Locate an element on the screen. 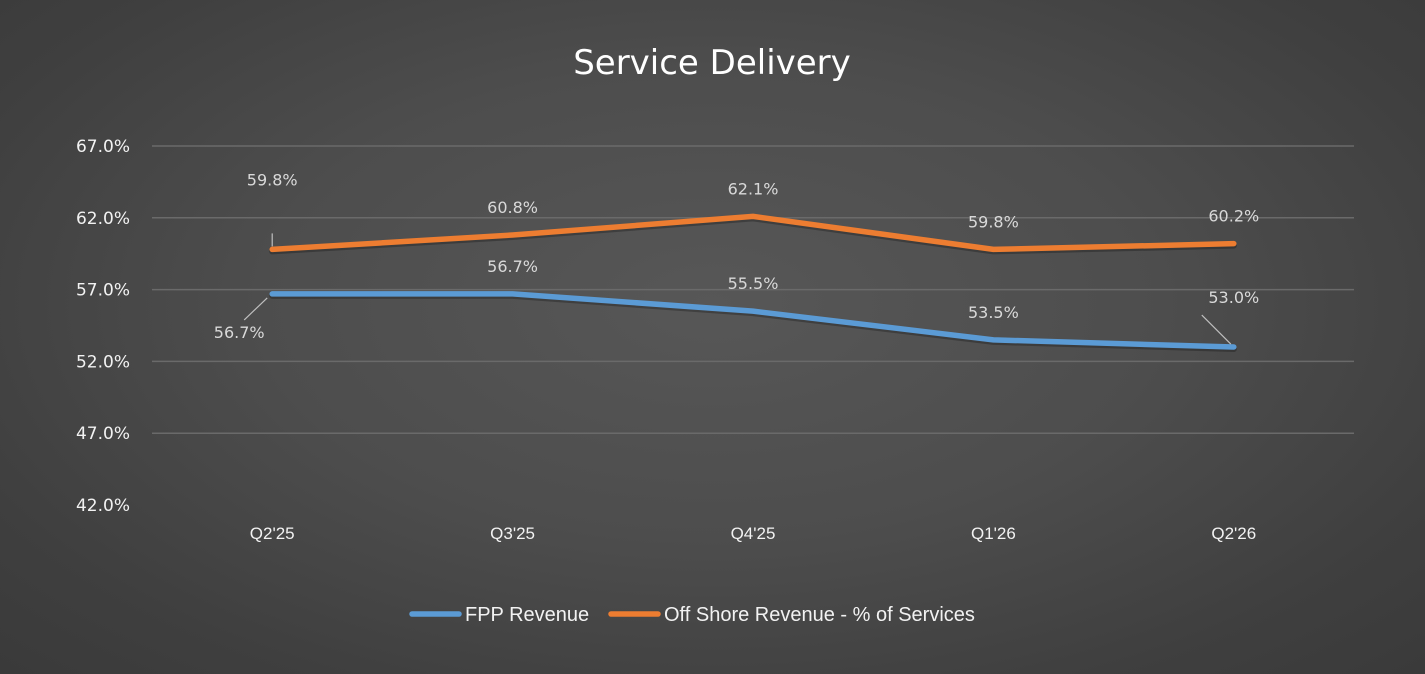 The width and height of the screenshot is (1425, 674). x-tick-label: Q2'26 is located at coordinates (1233, 533).